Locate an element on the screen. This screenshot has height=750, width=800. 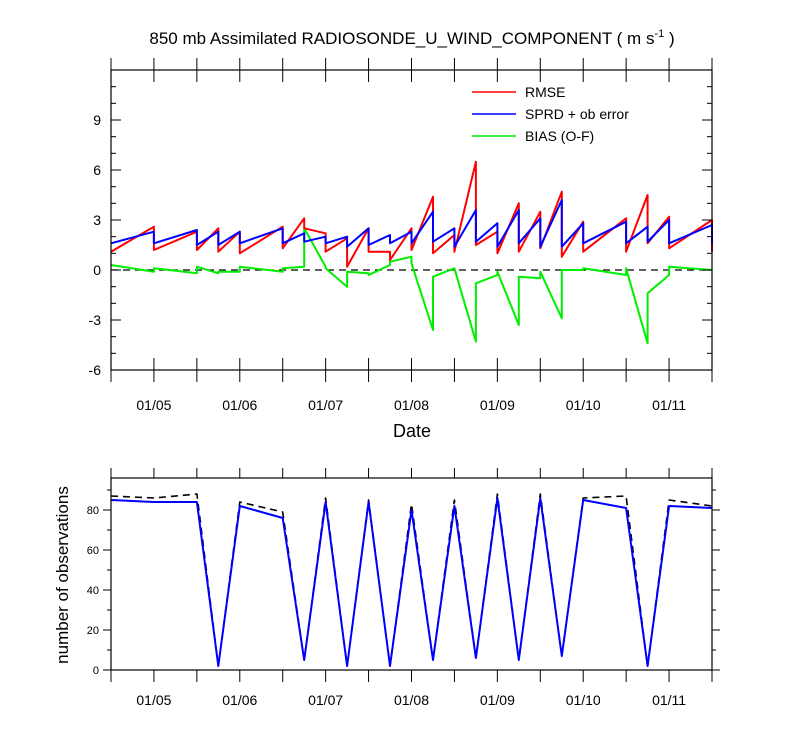
legend-label-sprd: SPRD + ob error is located at coordinates (577, 114).